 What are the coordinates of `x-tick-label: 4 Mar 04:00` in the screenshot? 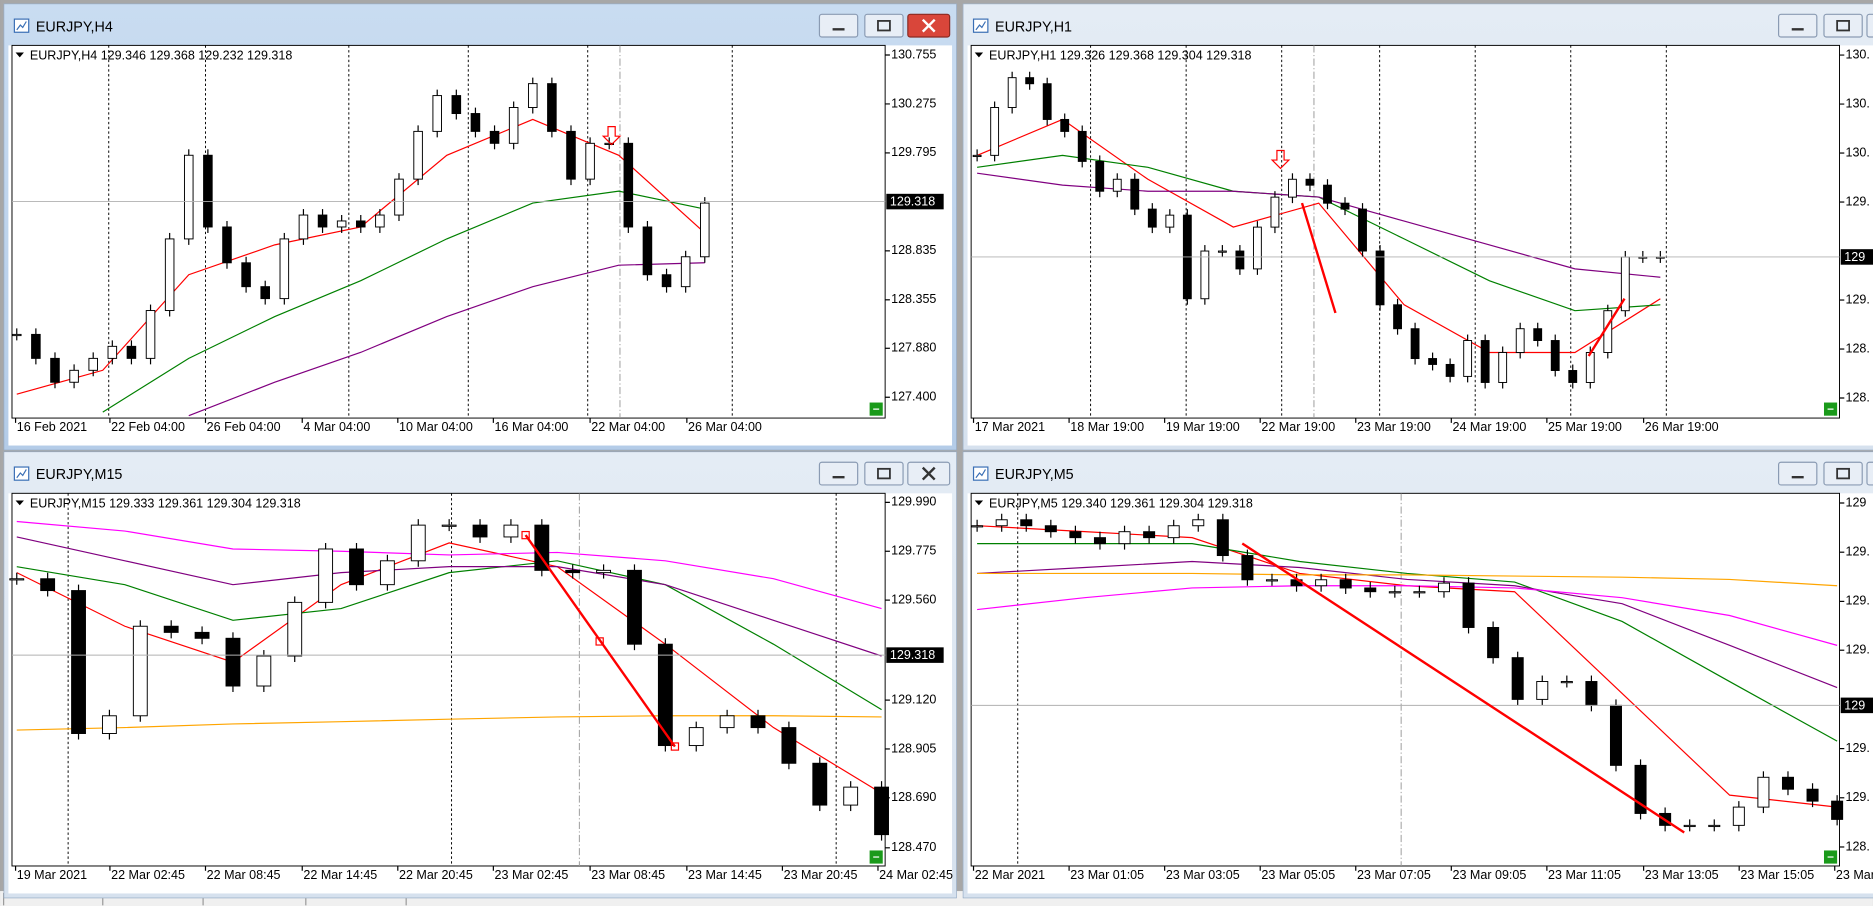 It's located at (336, 427).